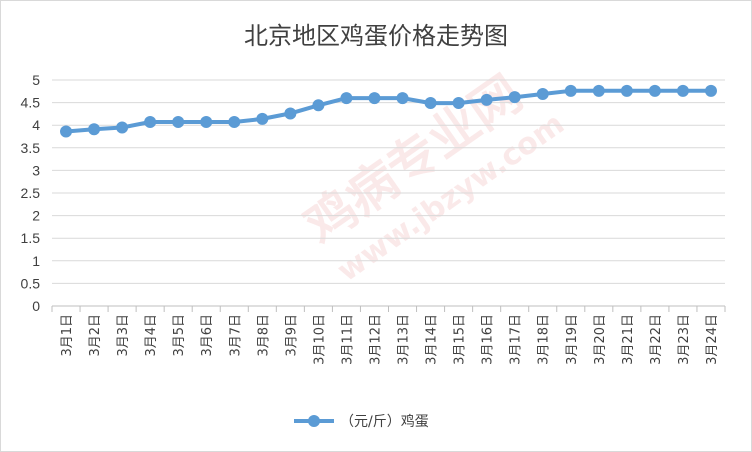 The height and width of the screenshot is (452, 752). Describe the element at coordinates (179, 335) in the screenshot. I see `x-tick-label: 3月5日` at that location.